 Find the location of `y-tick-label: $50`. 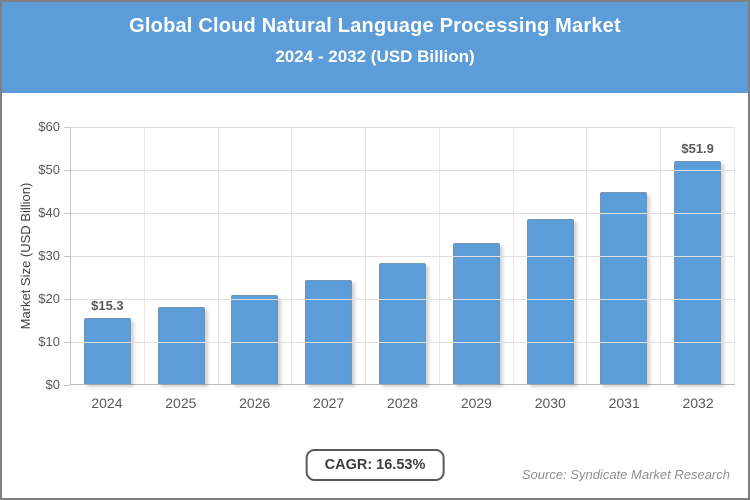

y-tick-label: $50 is located at coordinates (49, 169).